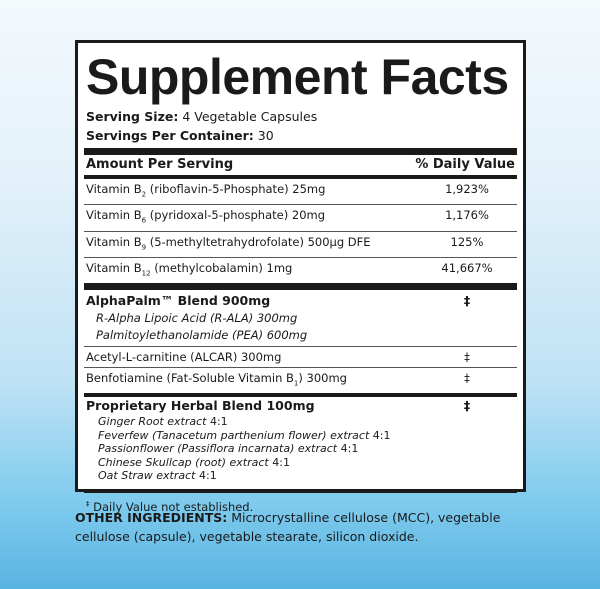 The width and height of the screenshot is (600, 589). I want to click on vitamin-row: Vitamin B12 (methylcobalamin) 1mg 41,667%, so click(289, 269).